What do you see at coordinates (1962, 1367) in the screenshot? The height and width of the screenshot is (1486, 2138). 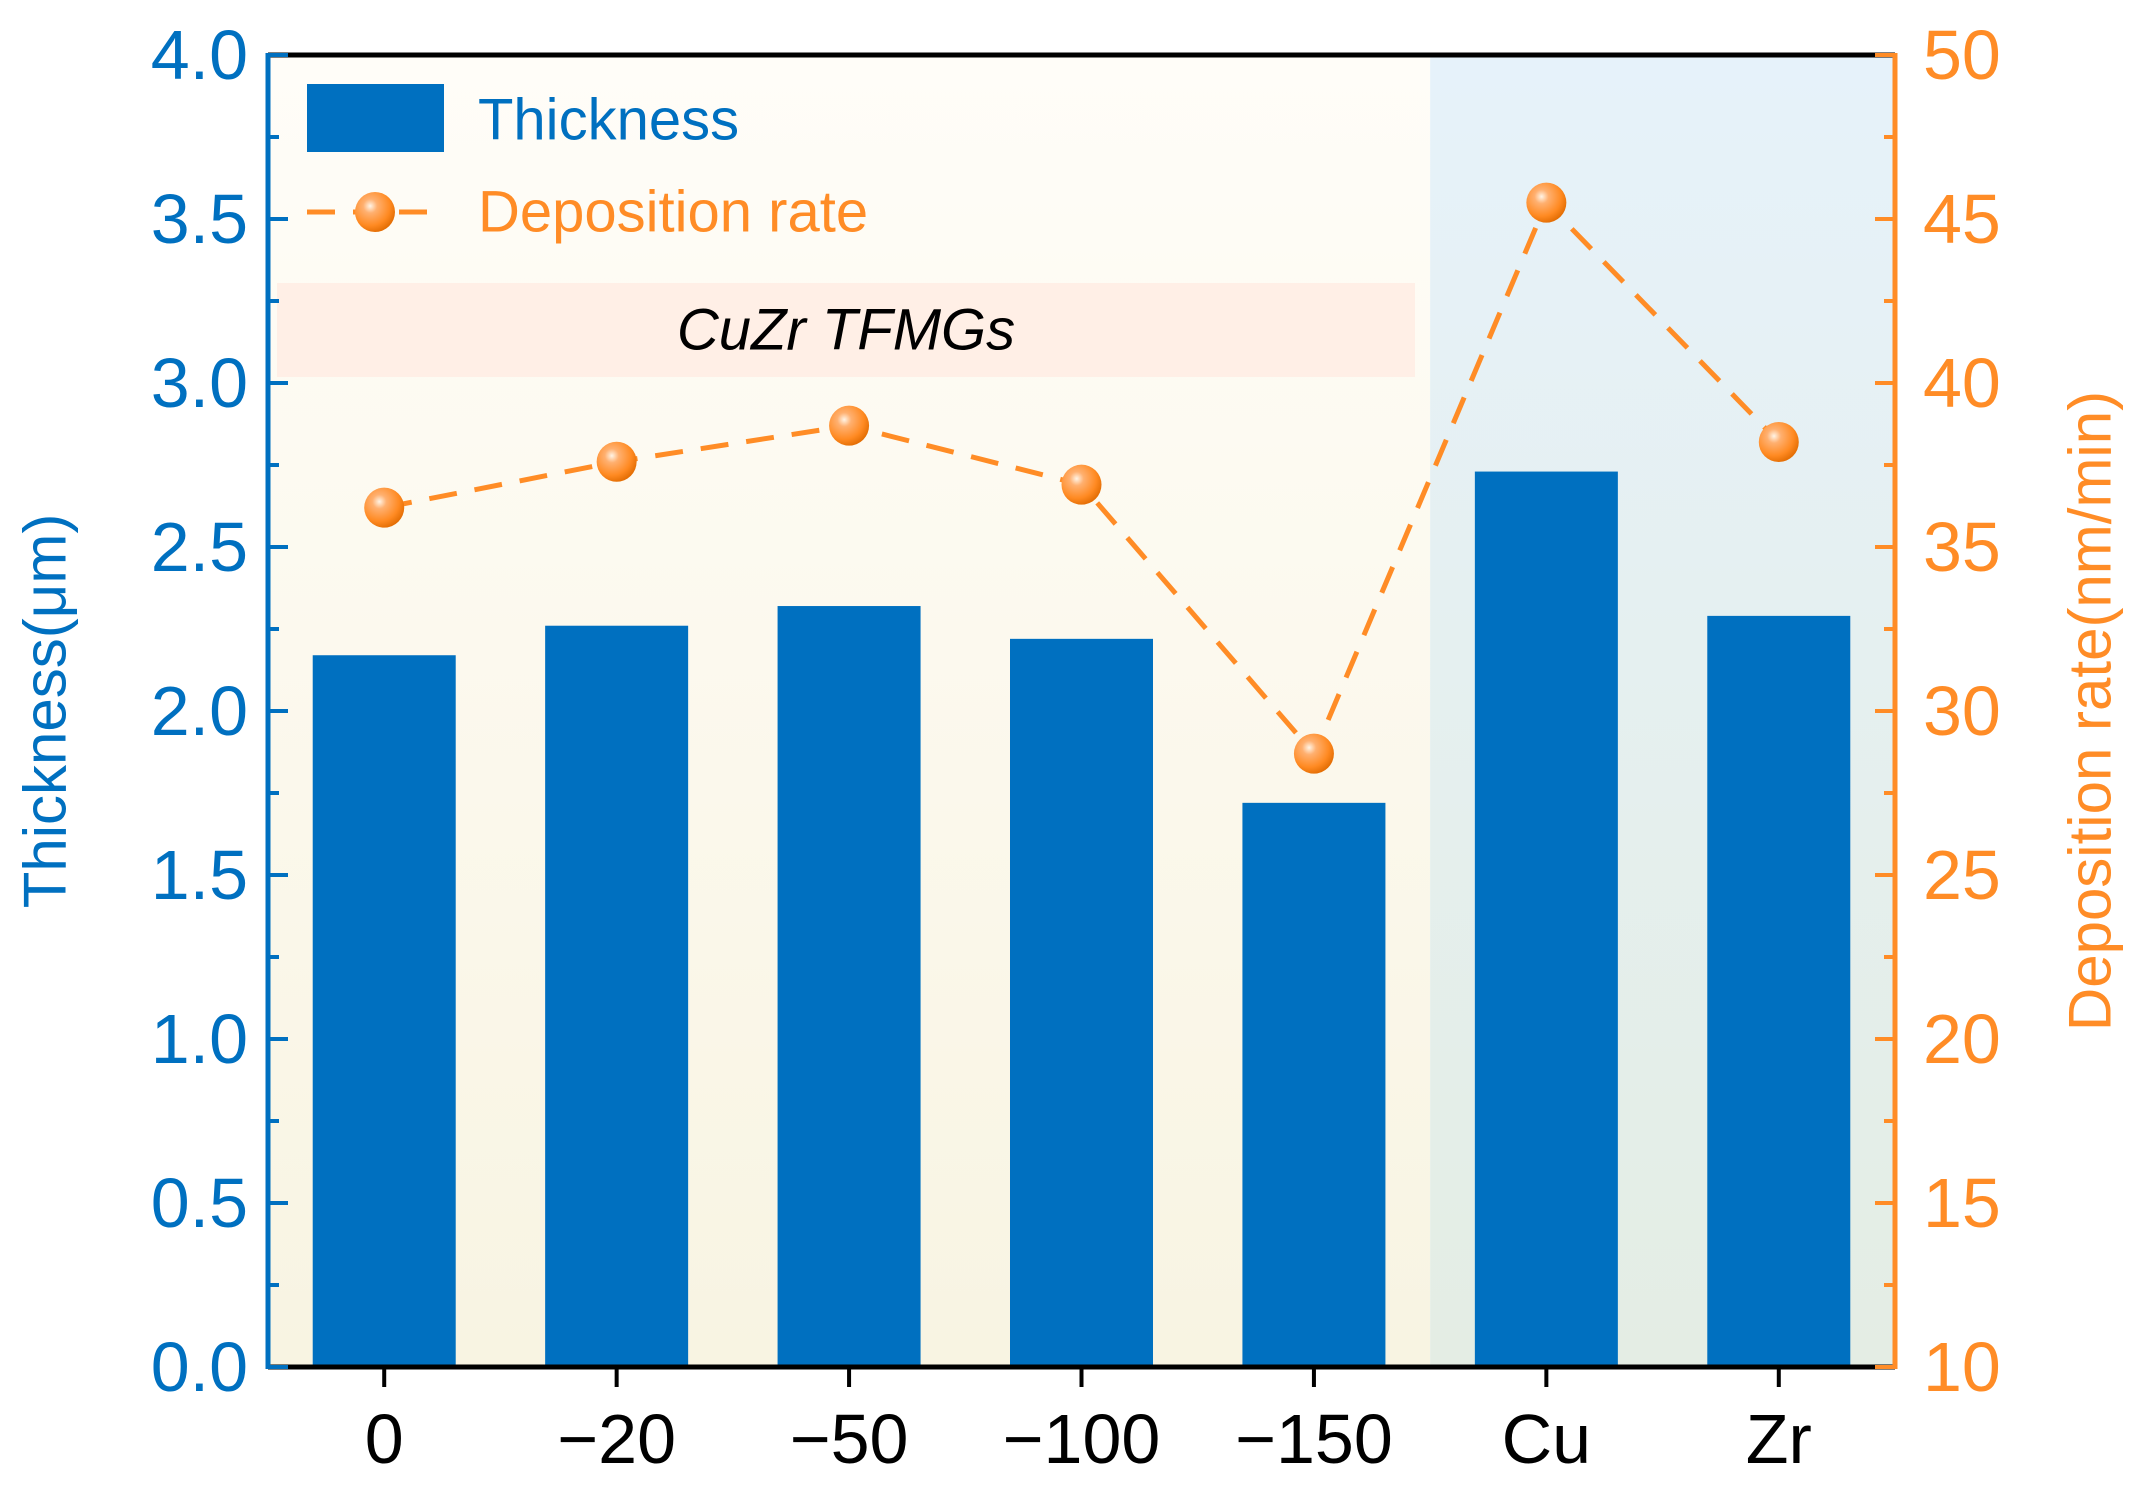 I see `right-tick-label-0: 10` at bounding box center [1962, 1367].